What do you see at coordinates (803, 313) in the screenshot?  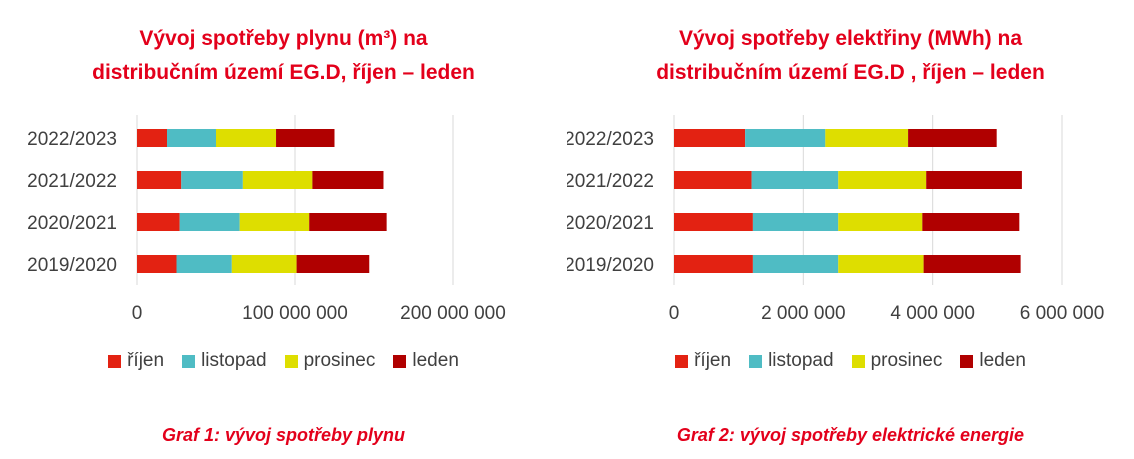 I see `x-tick-label: 2 000 000` at bounding box center [803, 313].